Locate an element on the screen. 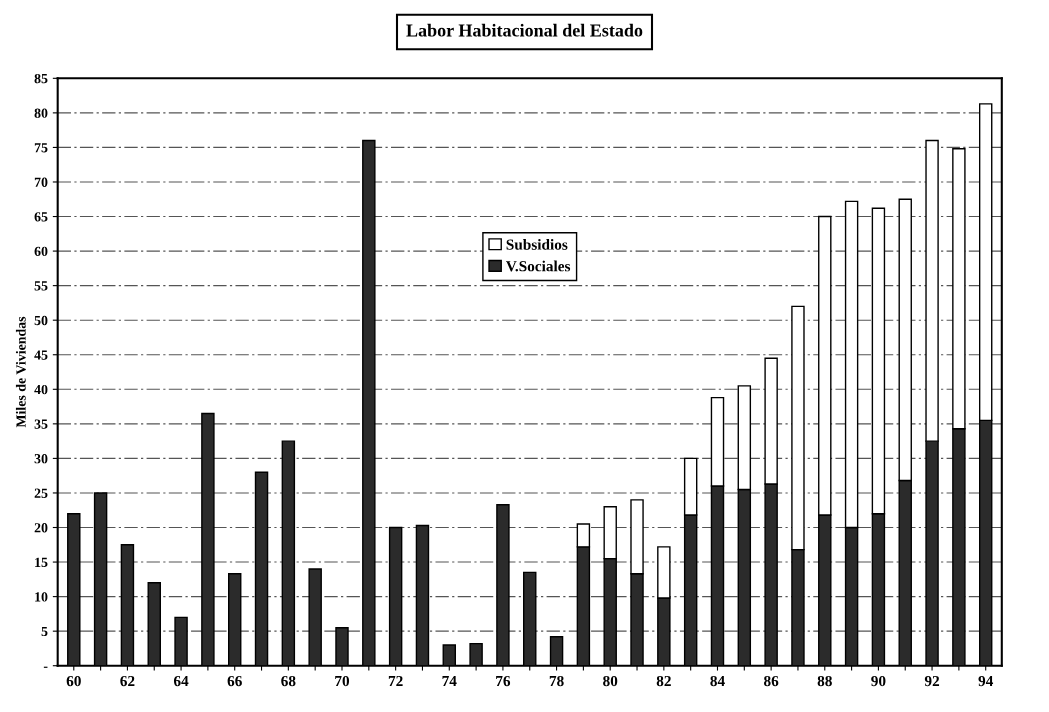 This screenshot has width=1049, height=712. legend-label: Subsidios is located at coordinates (537, 244).